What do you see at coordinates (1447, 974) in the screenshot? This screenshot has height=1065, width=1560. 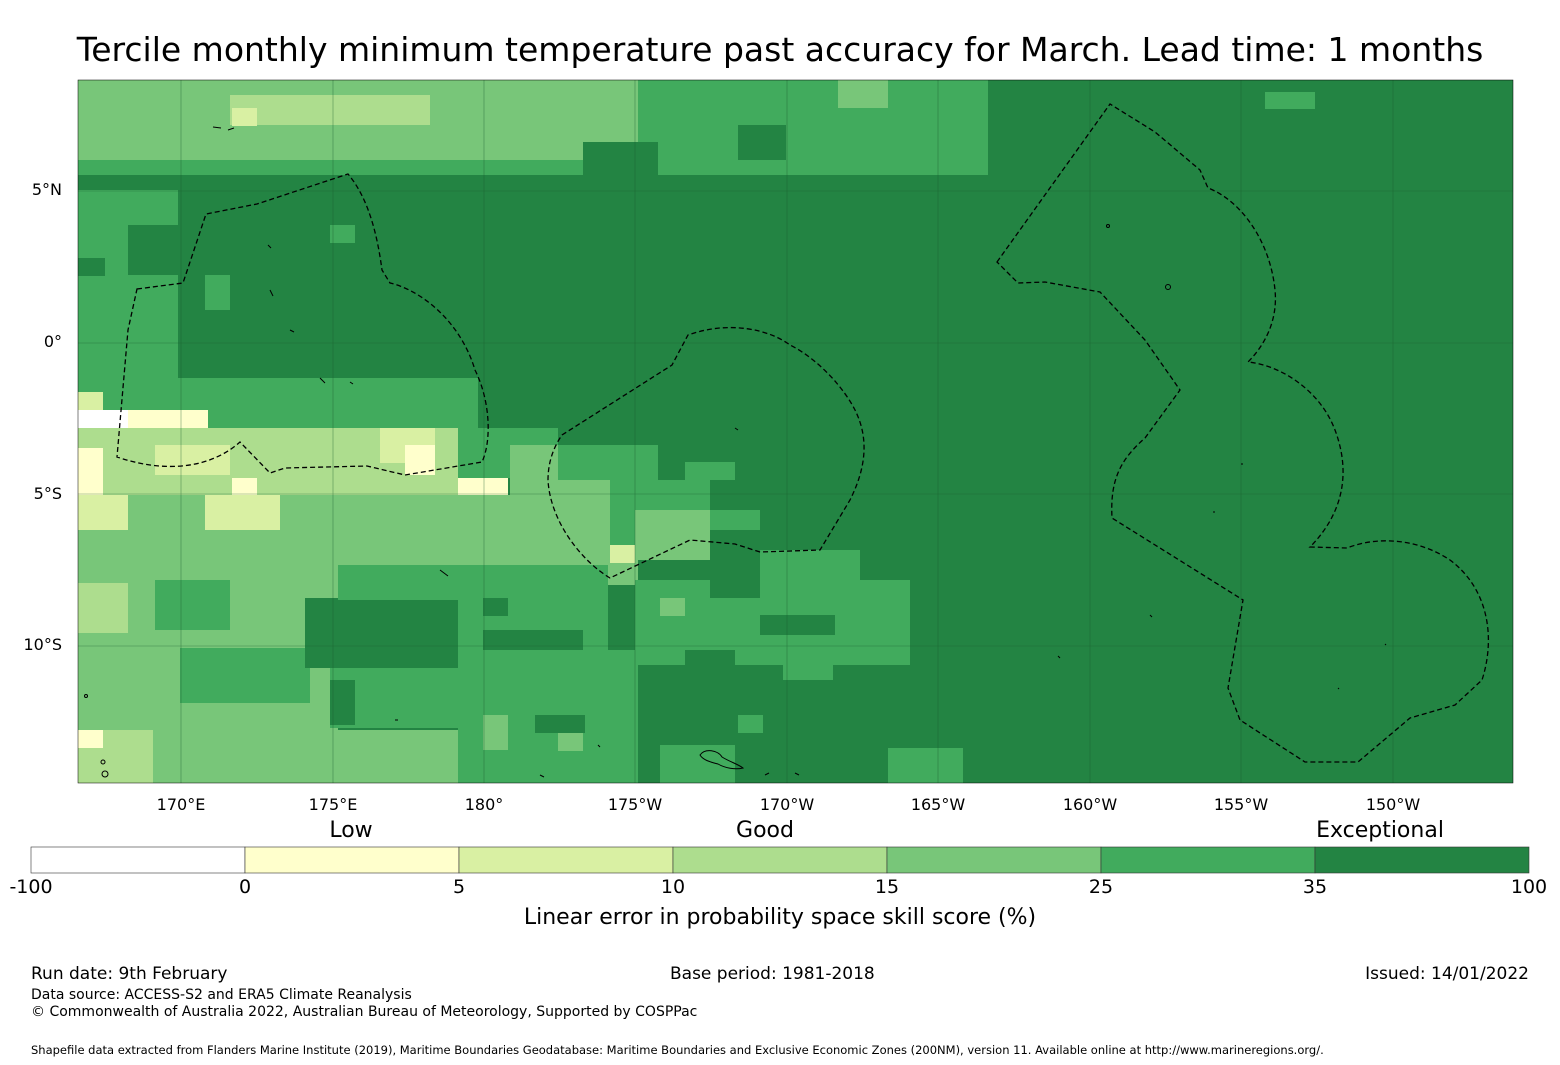 I see `issued-date: Issued: 14/01/2022` at bounding box center [1447, 974].